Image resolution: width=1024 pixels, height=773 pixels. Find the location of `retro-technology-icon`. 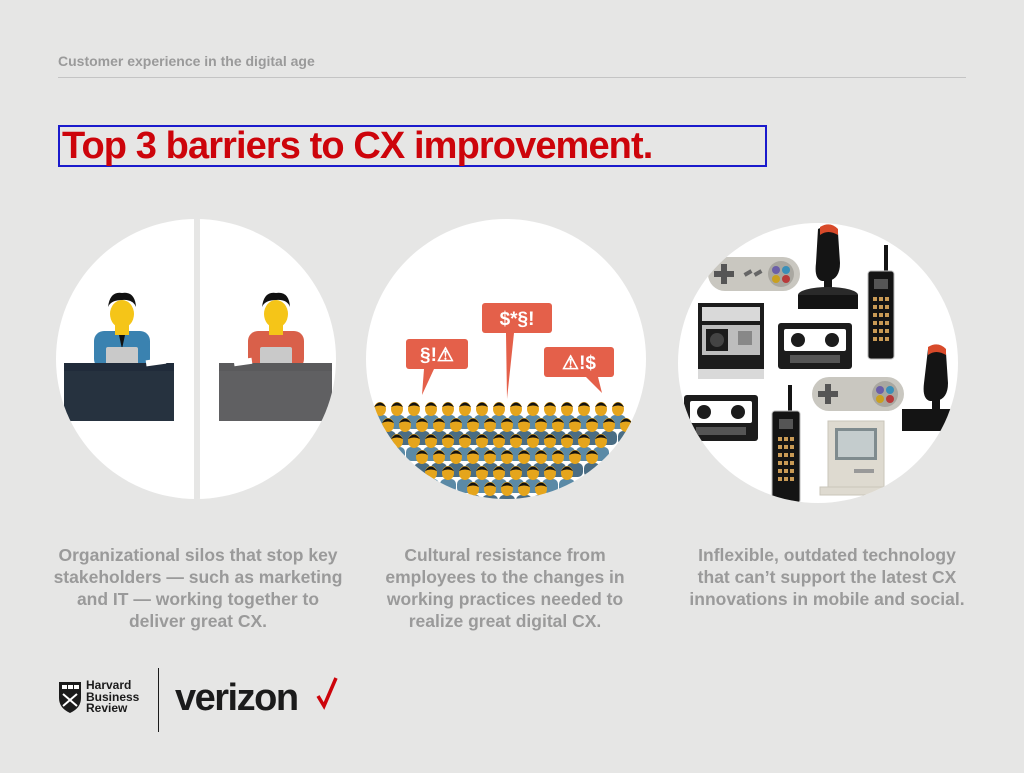

retro-technology-icon is located at coordinates (821, 363).